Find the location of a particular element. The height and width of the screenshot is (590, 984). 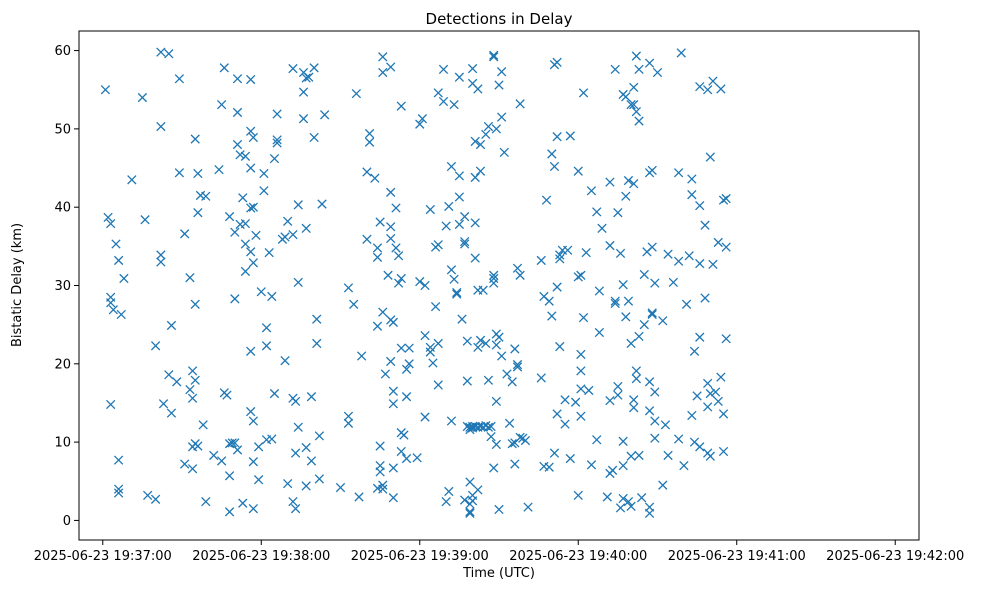

y-tick-label: 0 is located at coordinates (67, 521).